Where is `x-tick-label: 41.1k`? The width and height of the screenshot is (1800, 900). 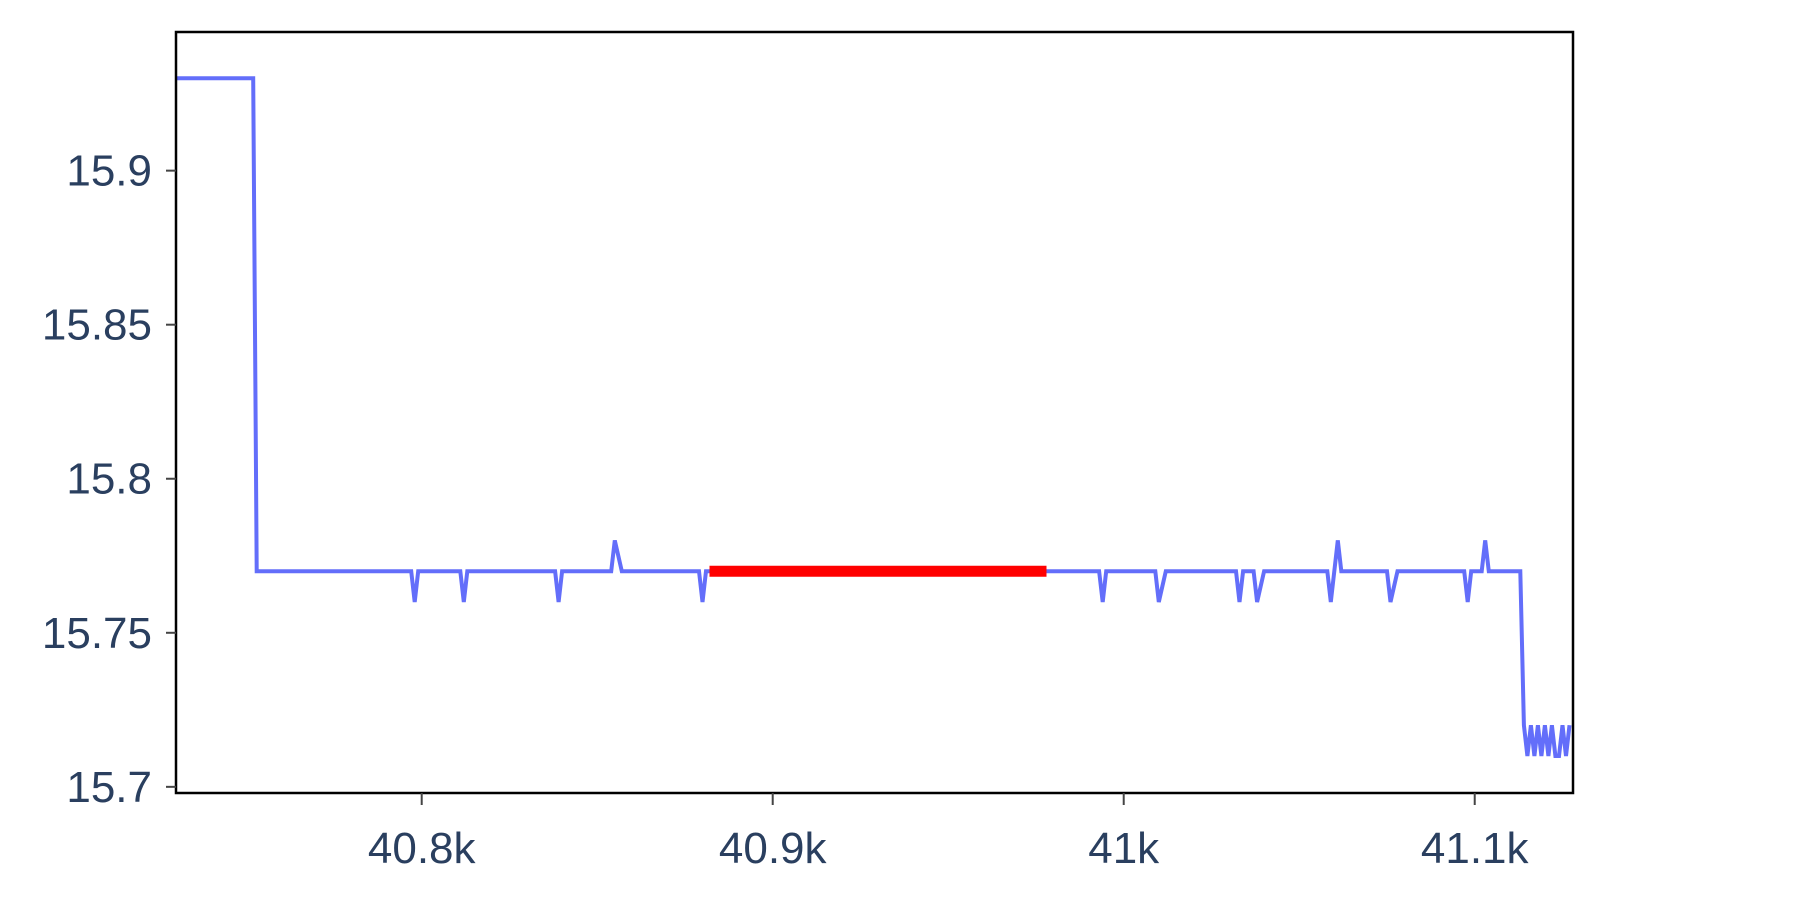 x-tick-label: 41.1k is located at coordinates (1475, 848).